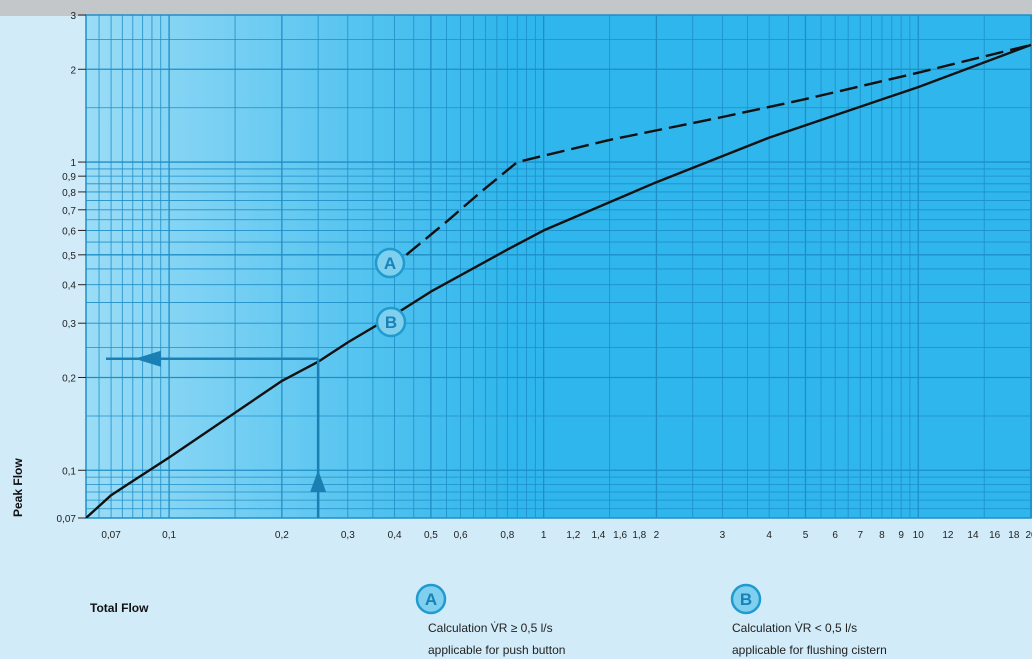 This screenshot has width=1032, height=659. I want to click on x-tick-label: 0,1, so click(169, 535).